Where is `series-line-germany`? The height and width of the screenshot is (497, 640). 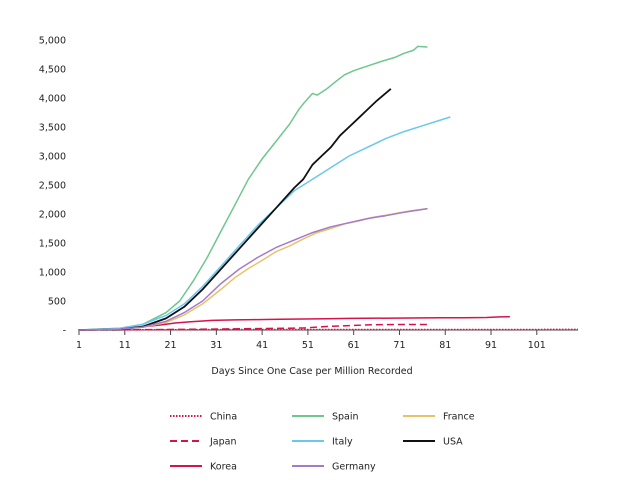 series-line-germany is located at coordinates (253, 269).